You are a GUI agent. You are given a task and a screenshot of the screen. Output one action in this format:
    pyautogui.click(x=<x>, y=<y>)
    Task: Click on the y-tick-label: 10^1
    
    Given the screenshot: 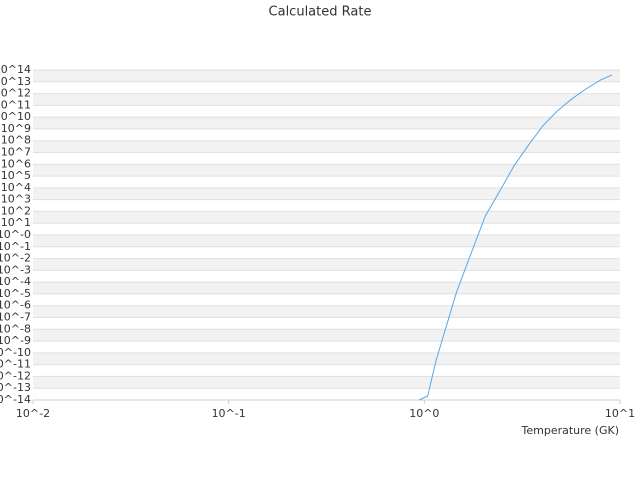 What is the action you would take?
    pyautogui.click(x=16, y=222)
    